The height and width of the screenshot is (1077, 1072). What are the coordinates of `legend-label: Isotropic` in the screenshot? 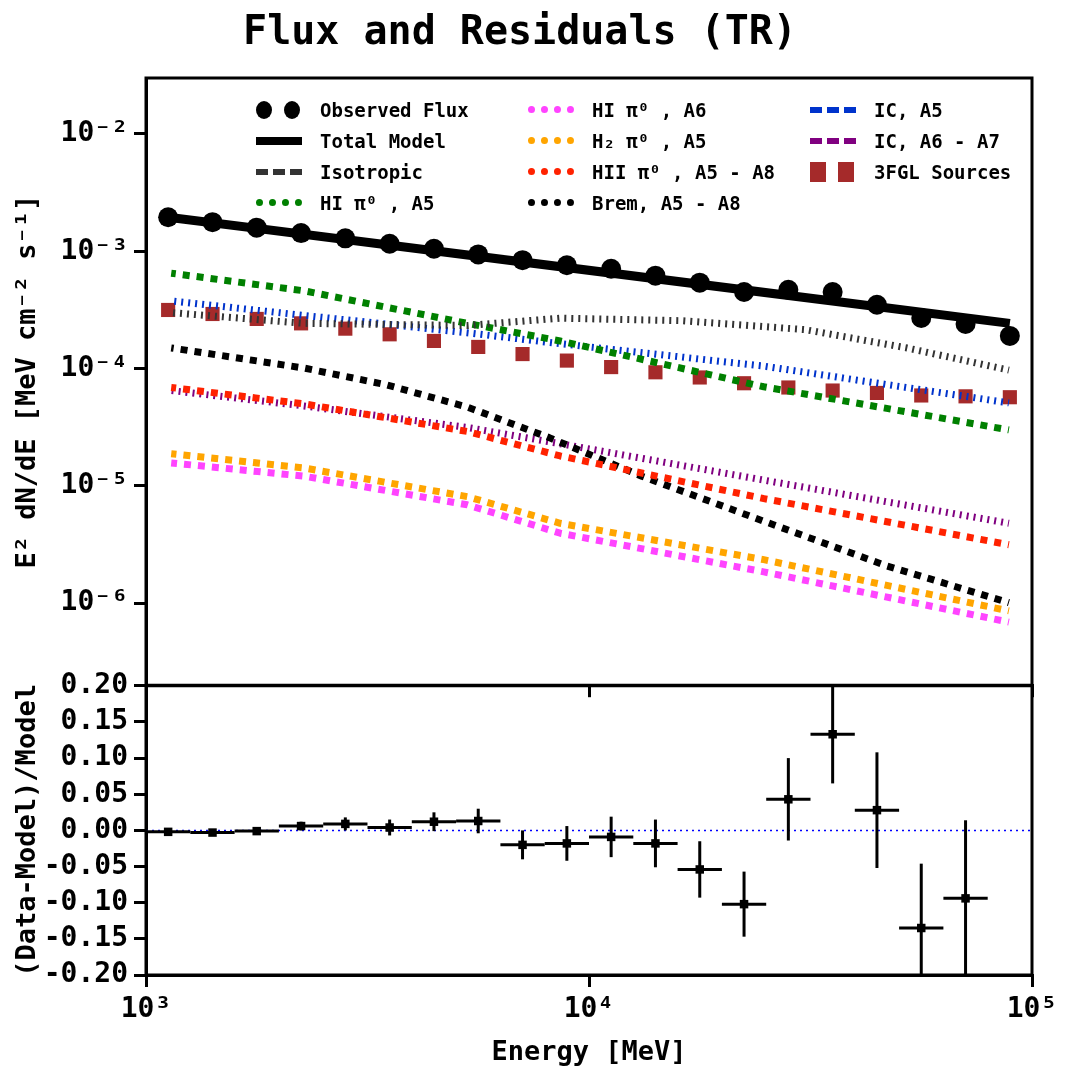 It's located at (371, 171).